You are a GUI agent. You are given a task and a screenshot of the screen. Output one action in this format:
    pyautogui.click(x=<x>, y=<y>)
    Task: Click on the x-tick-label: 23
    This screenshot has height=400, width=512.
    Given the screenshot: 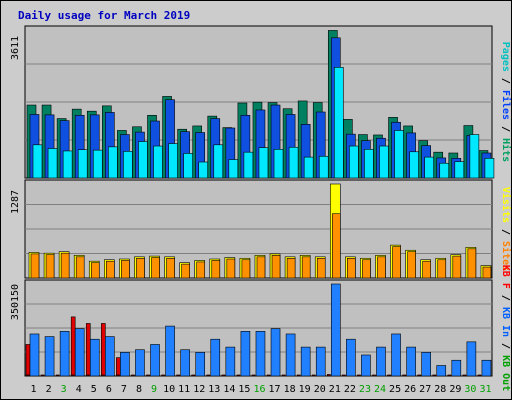 What is the action you would take?
    pyautogui.click(x=365, y=389)
    